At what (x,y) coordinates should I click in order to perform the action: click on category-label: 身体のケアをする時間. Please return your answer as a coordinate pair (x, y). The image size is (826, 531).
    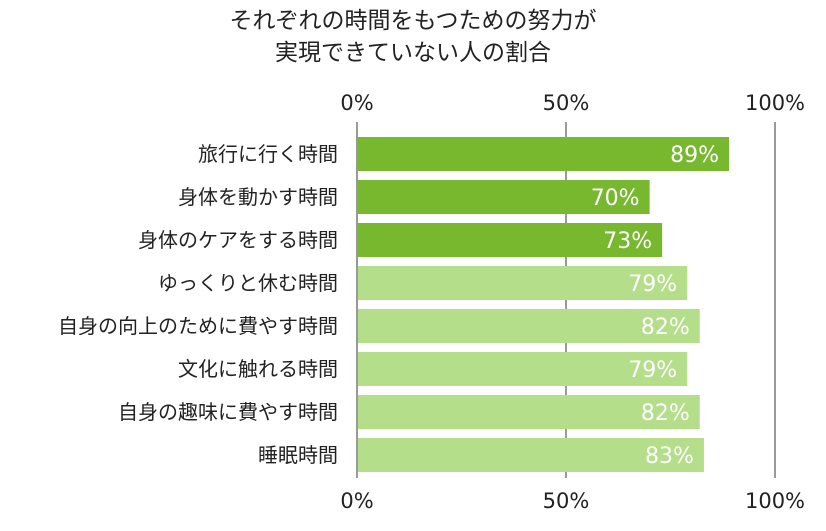
    Looking at the image, I should click on (238, 240).